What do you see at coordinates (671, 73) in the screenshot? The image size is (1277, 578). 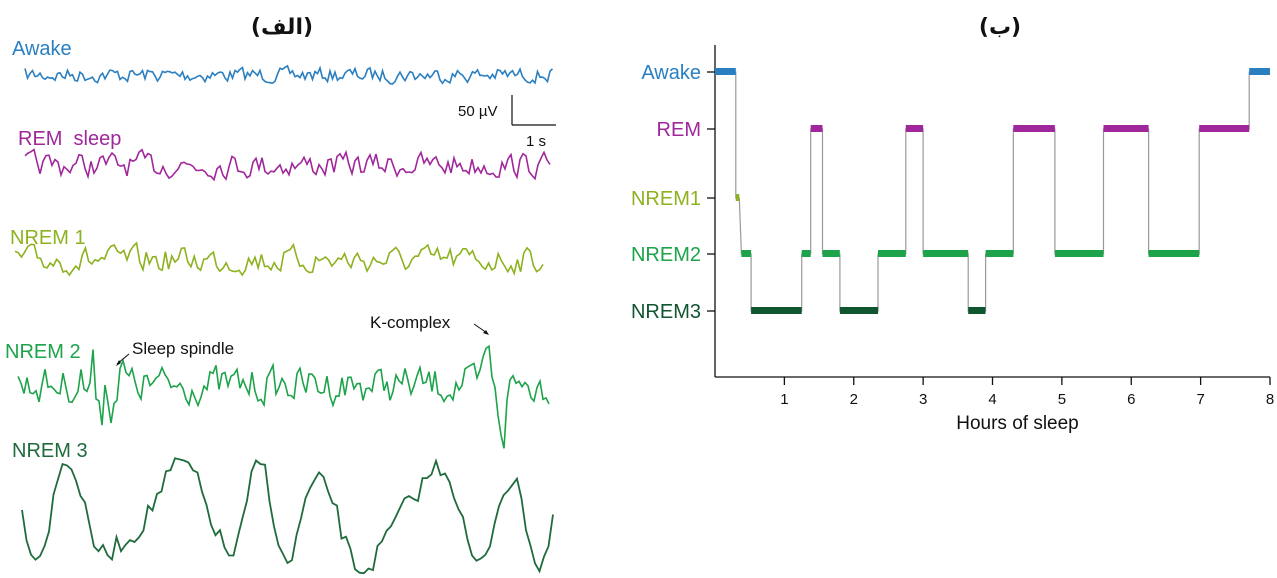 I see `y-tick-label-awake: Awake` at bounding box center [671, 73].